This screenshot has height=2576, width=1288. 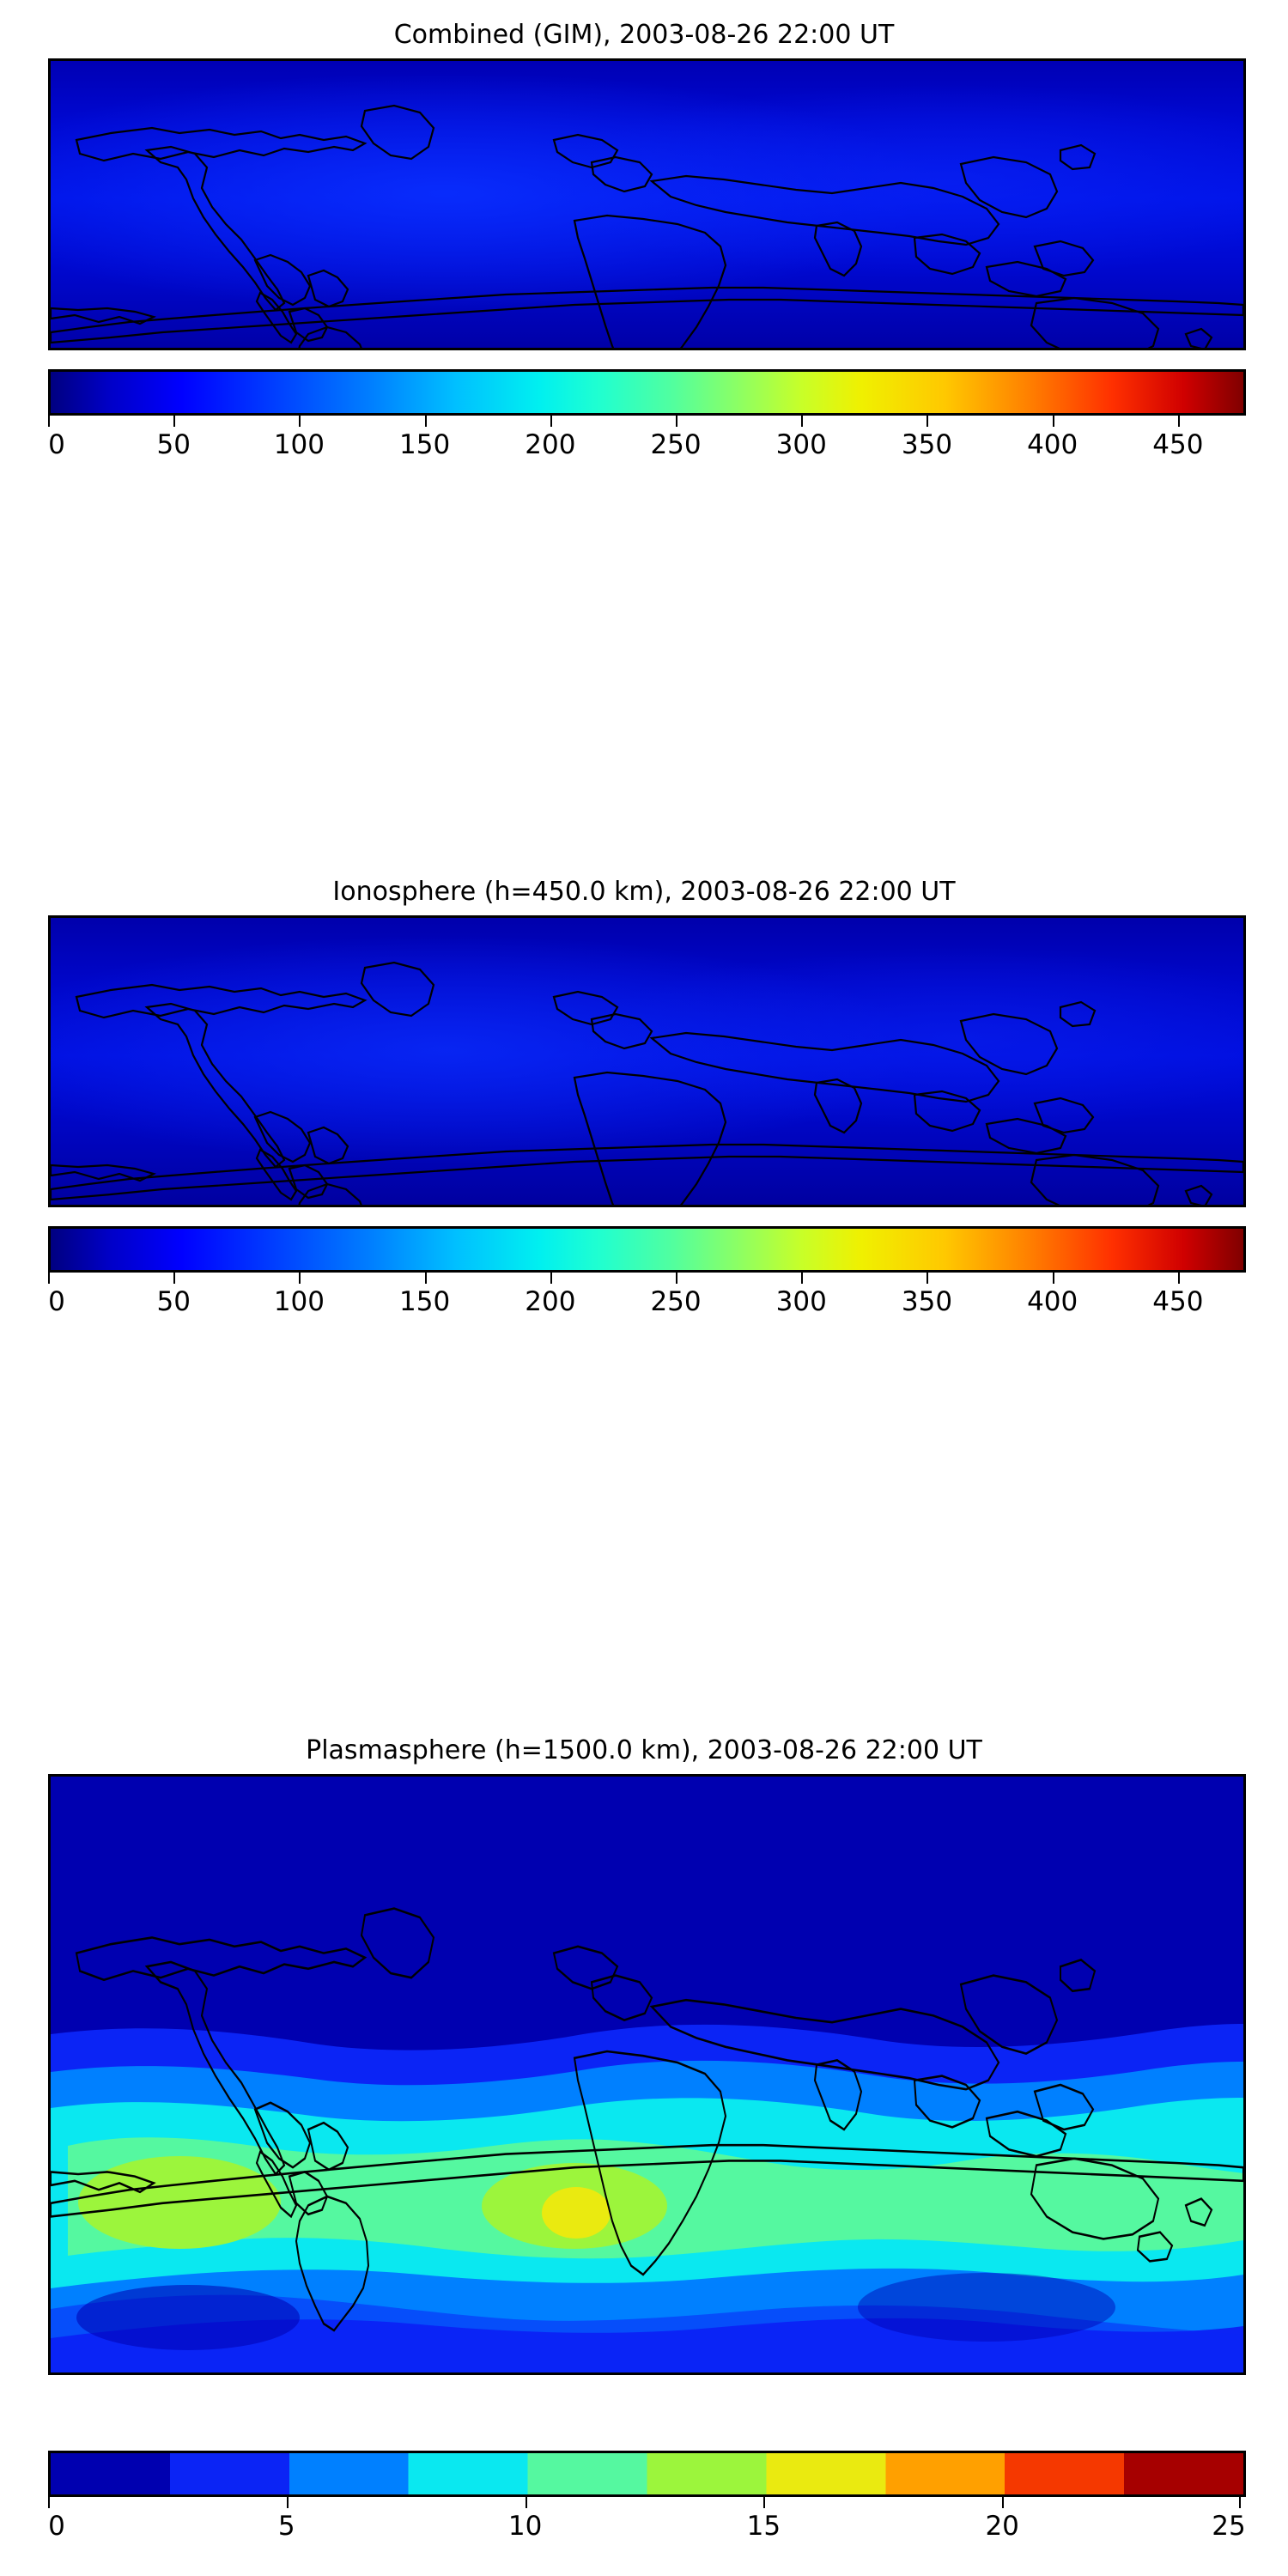 I want to click on panel-title-combined-gim: Combined (GIM), 2003-08-26 22:00 UT, so click(x=644, y=35).